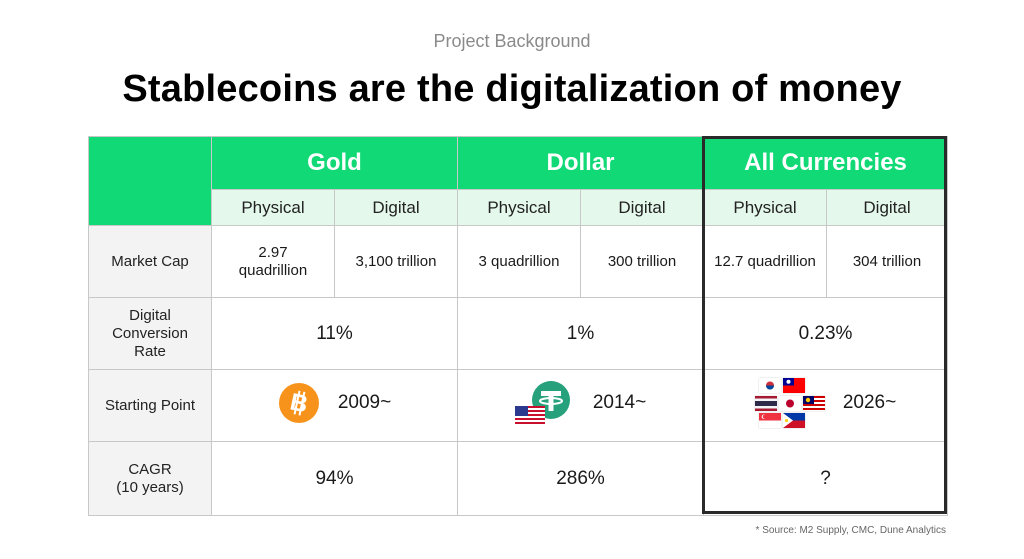  Describe the element at coordinates (826, 478) in the screenshot. I see `cagr-all: ?` at that location.